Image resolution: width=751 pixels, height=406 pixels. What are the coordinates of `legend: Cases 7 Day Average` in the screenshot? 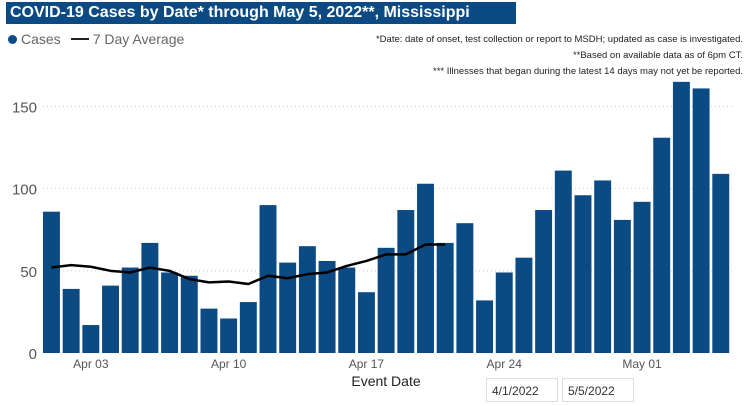 It's located at (96, 39).